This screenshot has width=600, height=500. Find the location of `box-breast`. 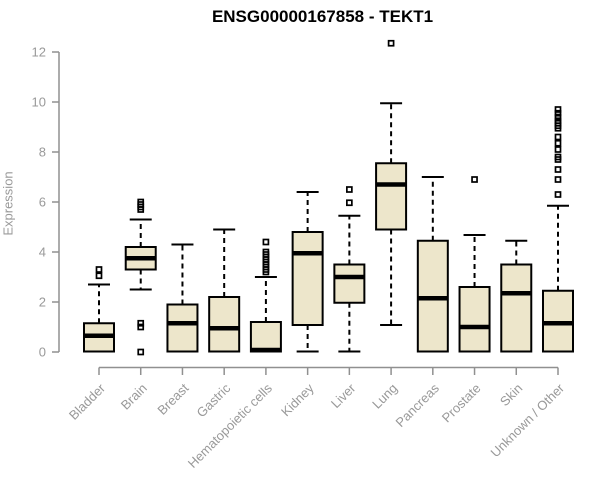

box-breast is located at coordinates (182, 328).